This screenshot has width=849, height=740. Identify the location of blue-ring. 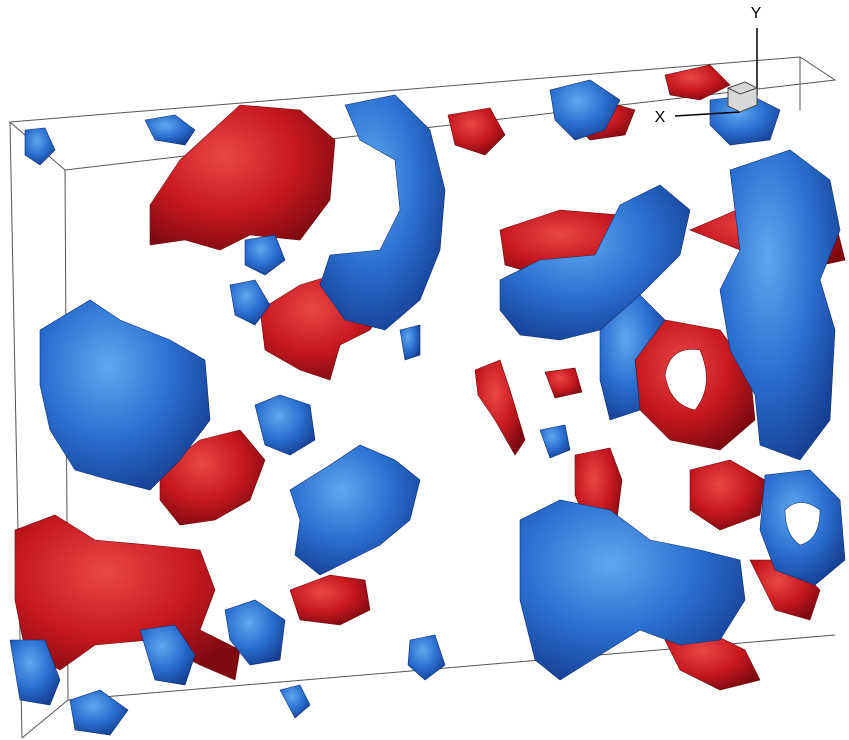
(802, 527).